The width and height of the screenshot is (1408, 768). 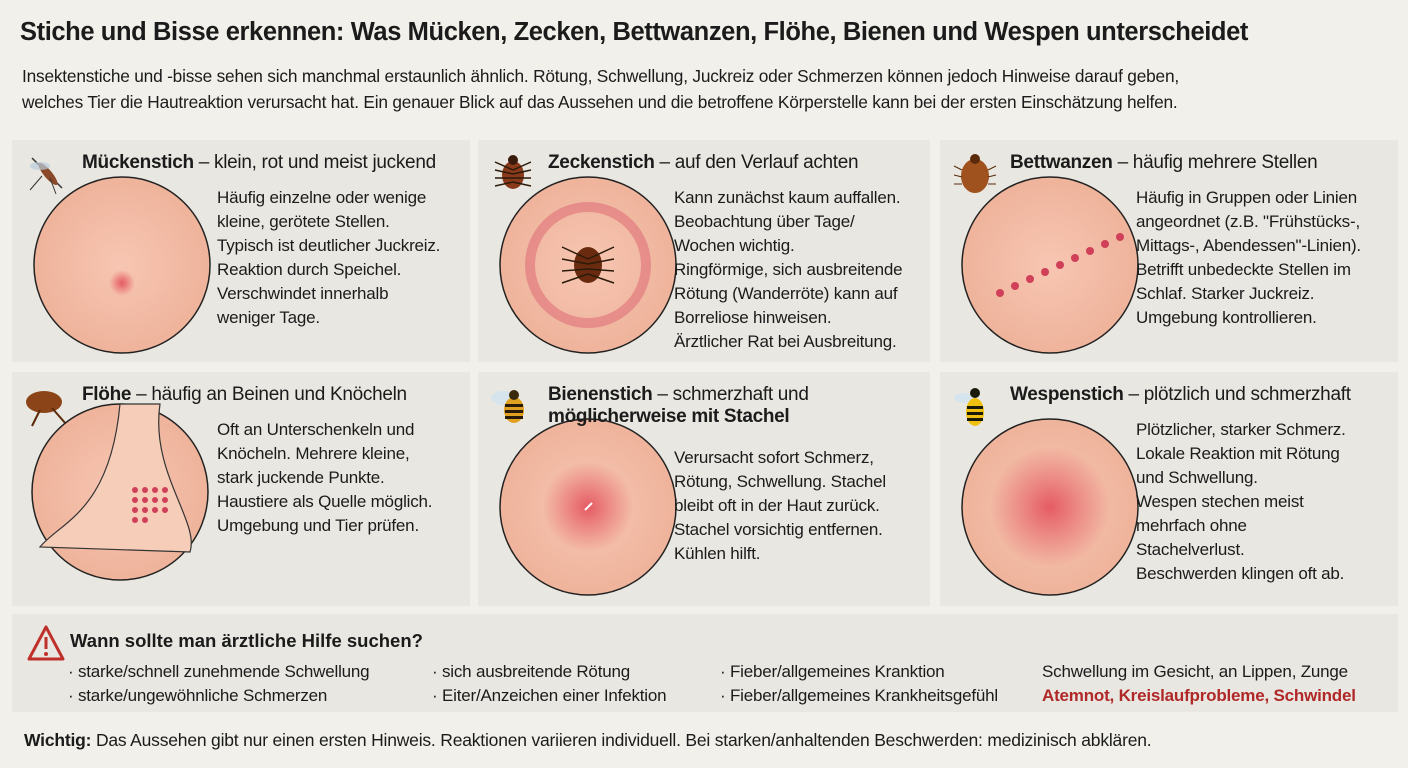 What do you see at coordinates (1199, 695) in the screenshot?
I see `help-item: Atemnot, Kreislaufprobleme, Schwindel` at bounding box center [1199, 695].